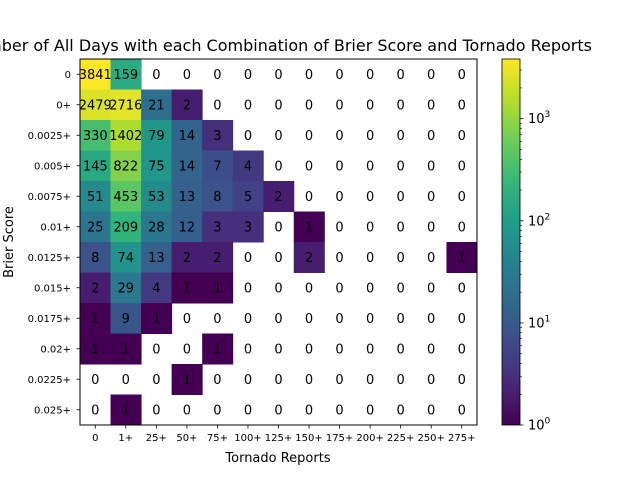 The height and width of the screenshot is (480, 640). What do you see at coordinates (52, 166) in the screenshot?
I see `y-tick-label: 0.005+` at bounding box center [52, 166].